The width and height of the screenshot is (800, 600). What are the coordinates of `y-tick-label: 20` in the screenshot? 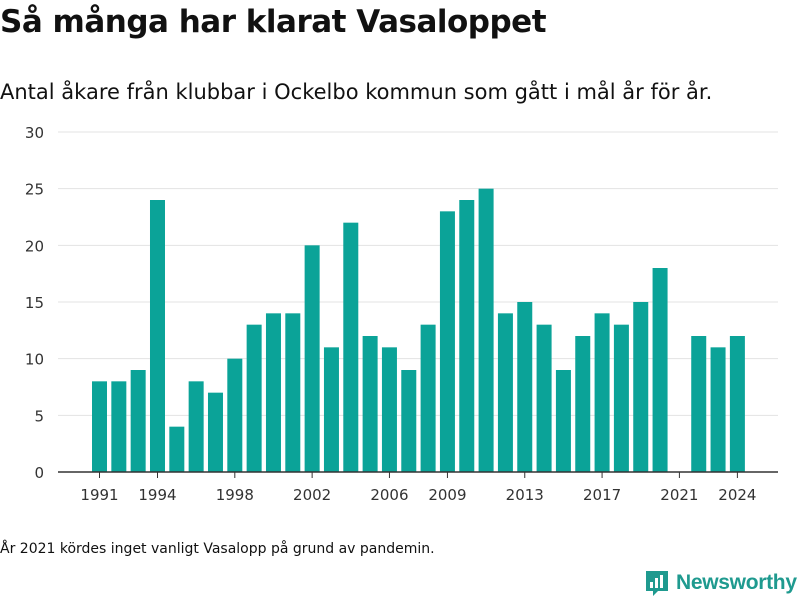 It's located at (34, 246).